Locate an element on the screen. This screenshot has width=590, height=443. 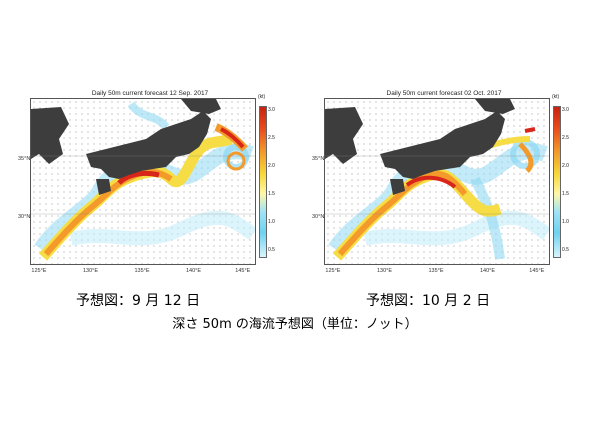
map-title: Daily 50m current forecast 12 Sep. 2017 is located at coordinates (150, 93).